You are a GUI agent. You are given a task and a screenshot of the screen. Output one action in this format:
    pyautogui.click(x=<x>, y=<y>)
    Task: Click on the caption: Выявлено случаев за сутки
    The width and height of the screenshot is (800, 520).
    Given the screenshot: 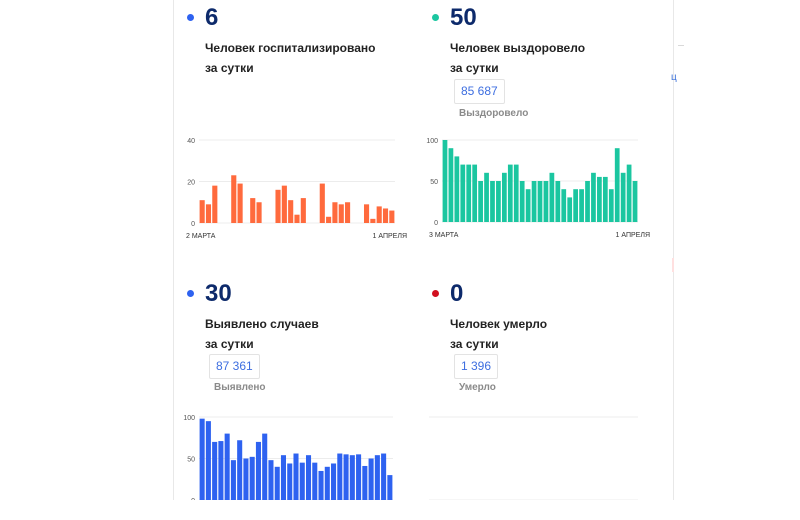 What is the action you would take?
    pyautogui.click(x=305, y=334)
    